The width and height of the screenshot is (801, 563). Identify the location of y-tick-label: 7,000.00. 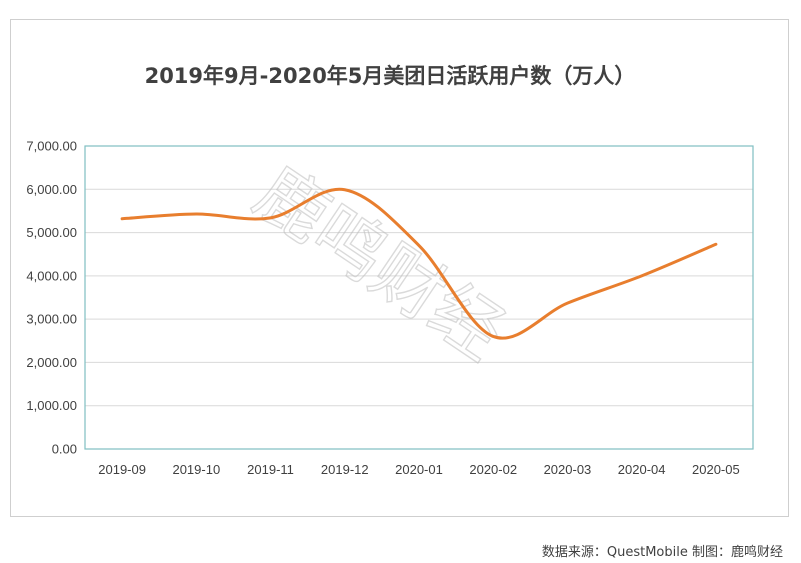
(51, 146).